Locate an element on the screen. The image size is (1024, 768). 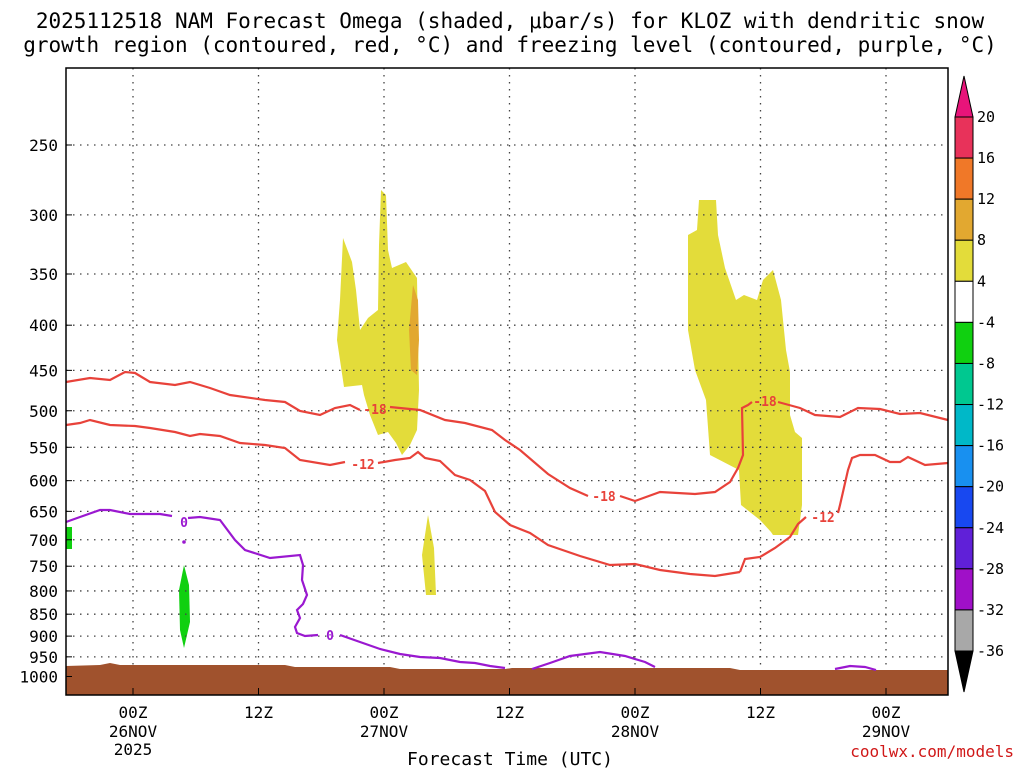
x-tick-label-5: 12Z is located at coordinates (760, 712).